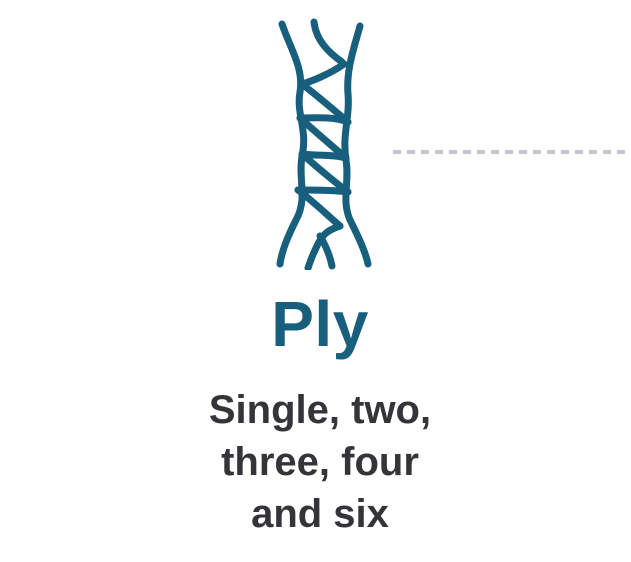  I want to click on title: Ply, so click(320, 324).